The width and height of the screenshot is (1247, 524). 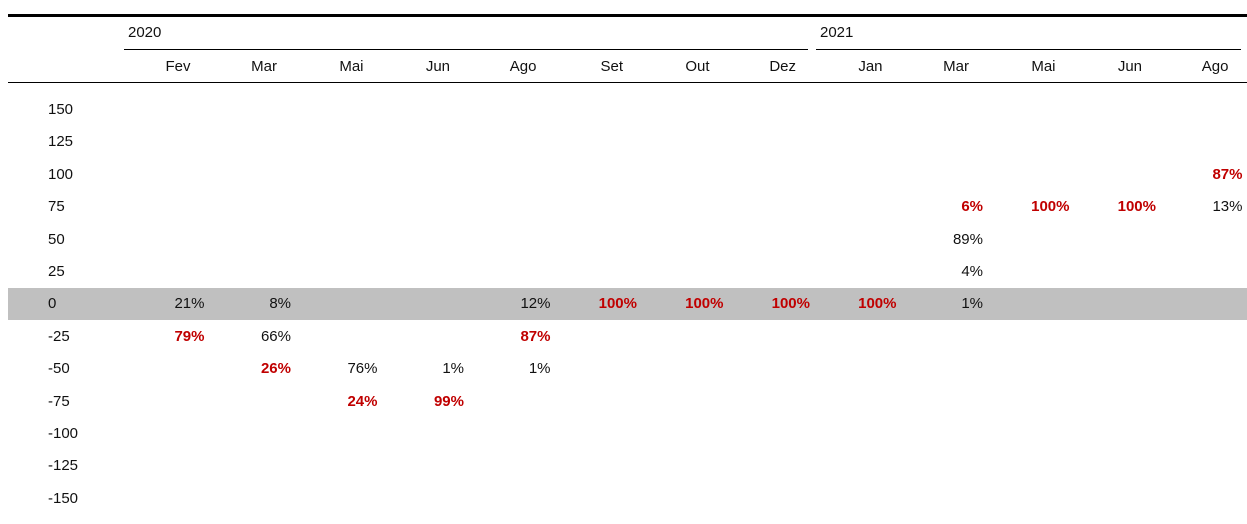 I want to click on year-label: 2021, so click(x=837, y=32).